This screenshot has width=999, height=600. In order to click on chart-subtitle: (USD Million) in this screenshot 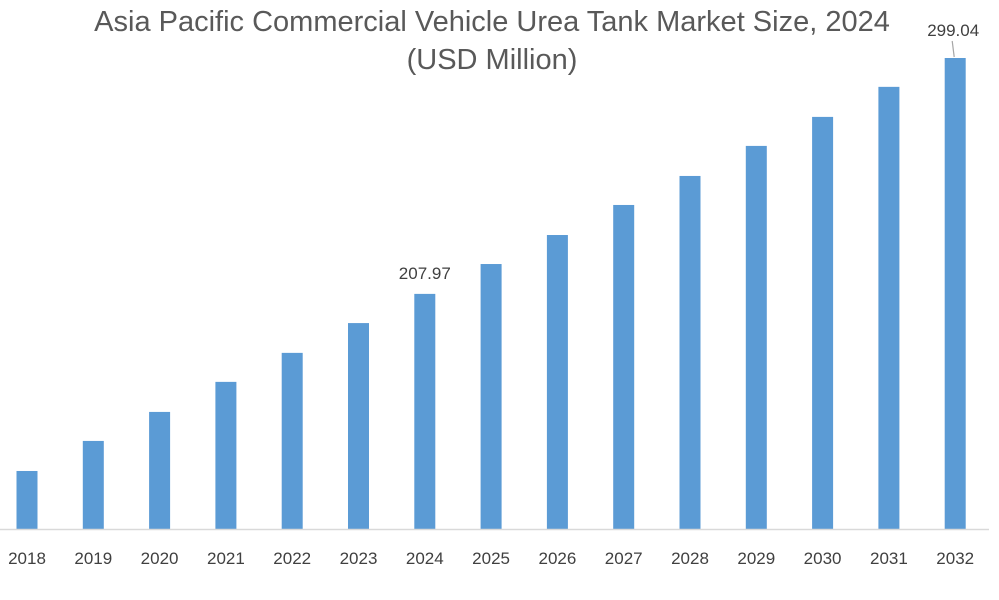, I will do `click(492, 60)`.